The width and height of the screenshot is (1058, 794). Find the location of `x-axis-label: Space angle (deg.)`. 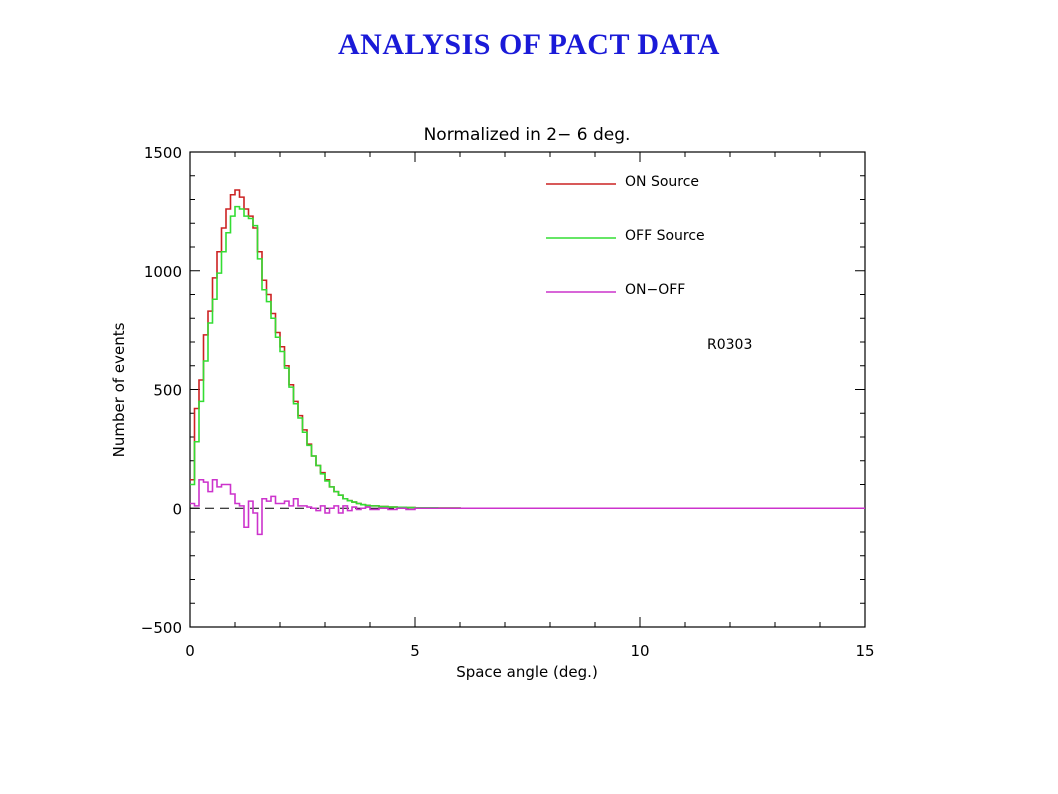

x-axis-label: Space angle (deg.) is located at coordinates (527, 672).